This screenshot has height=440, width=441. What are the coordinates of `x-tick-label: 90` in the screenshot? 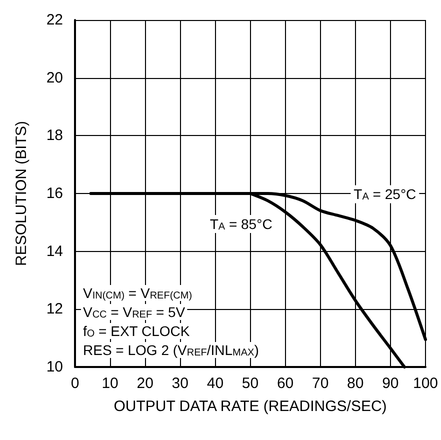 It's located at (390, 383).